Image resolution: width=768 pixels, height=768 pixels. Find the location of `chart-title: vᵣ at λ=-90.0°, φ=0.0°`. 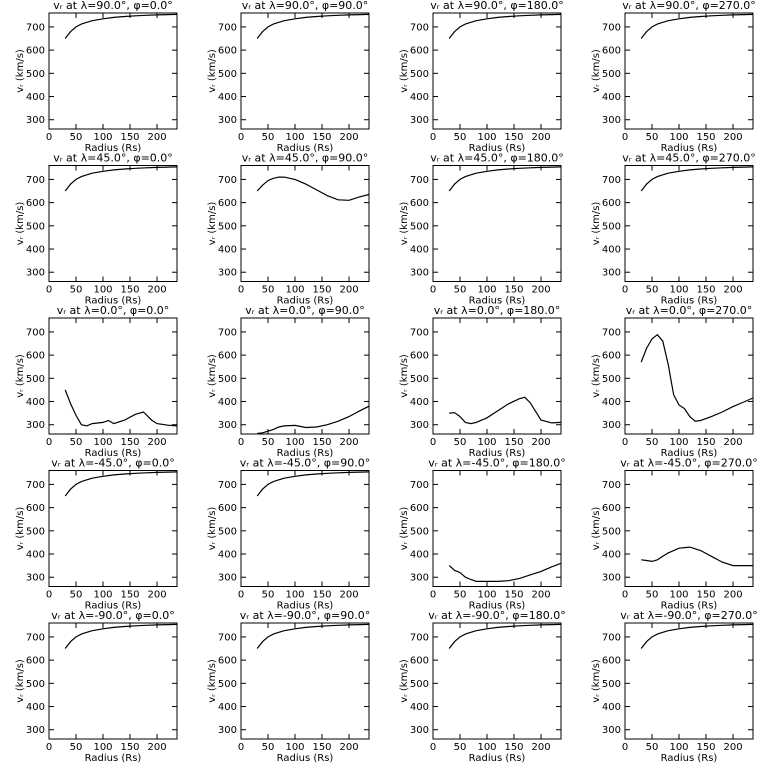

chart-title: vᵣ at λ=-90.0°, φ=0.0° is located at coordinates (113, 615).